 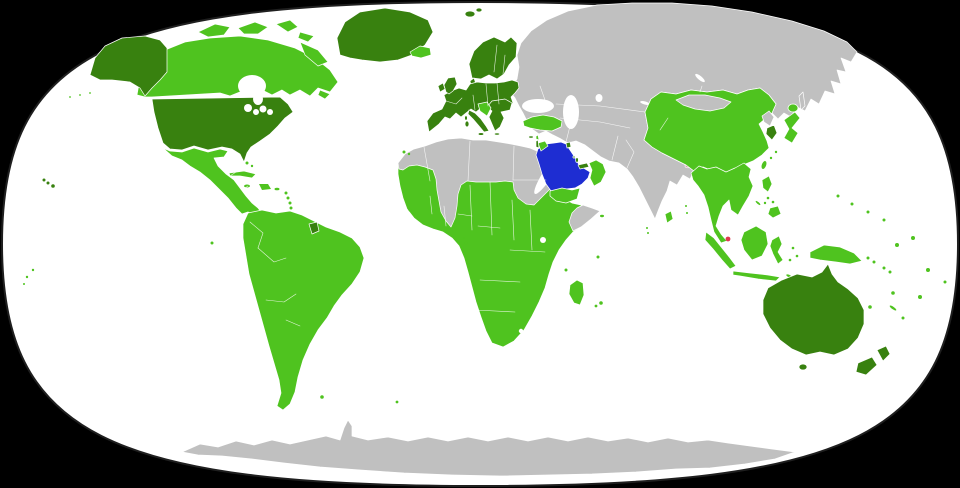 What do you see at coordinates (597, 173) in the screenshot?
I see `region-oman` at bounding box center [597, 173].